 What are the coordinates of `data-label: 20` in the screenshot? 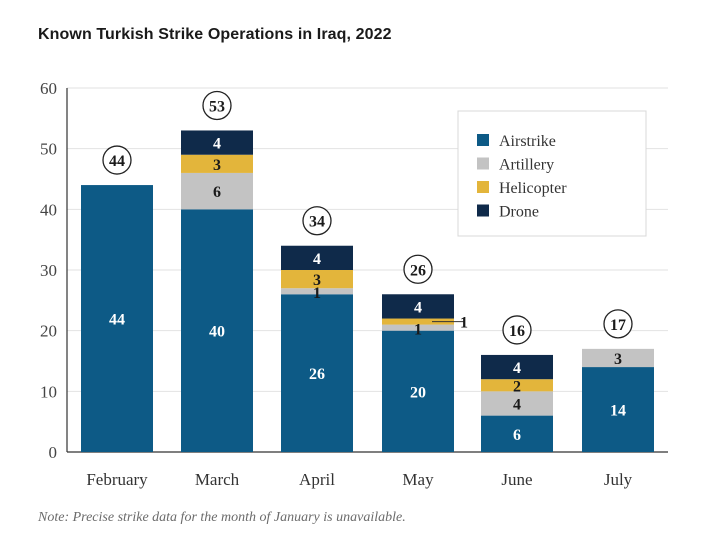 It's located at (418, 392).